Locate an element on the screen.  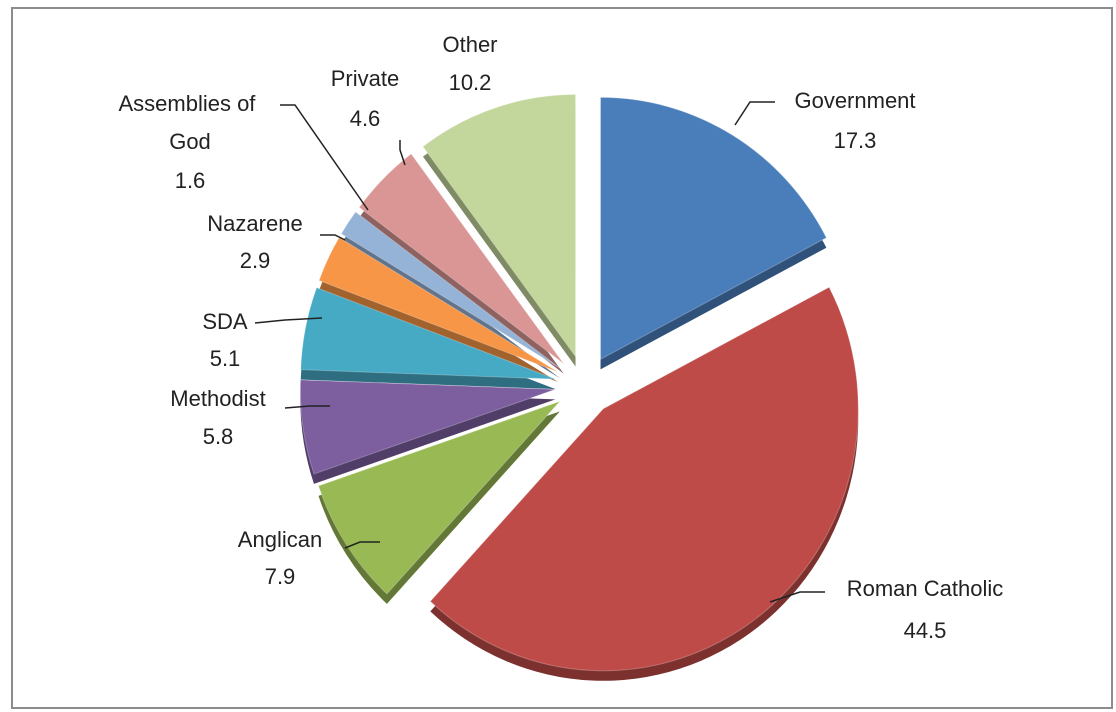
value-label: 2.9 is located at coordinates (255, 260).